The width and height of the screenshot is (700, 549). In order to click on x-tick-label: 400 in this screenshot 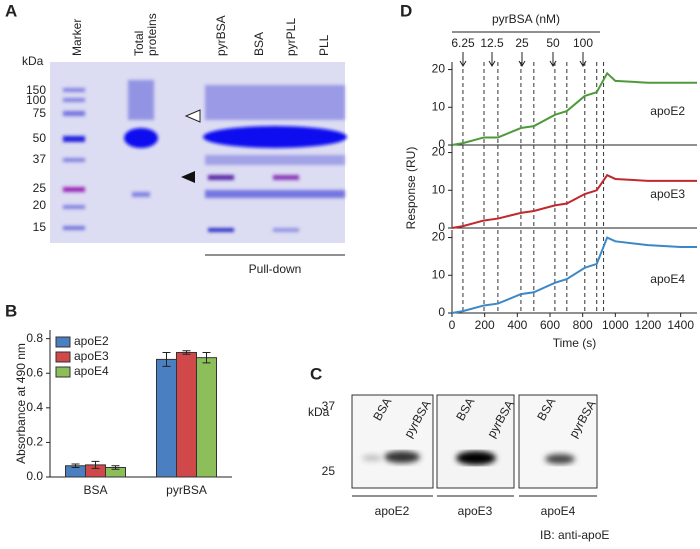, I will do `click(517, 325)`.